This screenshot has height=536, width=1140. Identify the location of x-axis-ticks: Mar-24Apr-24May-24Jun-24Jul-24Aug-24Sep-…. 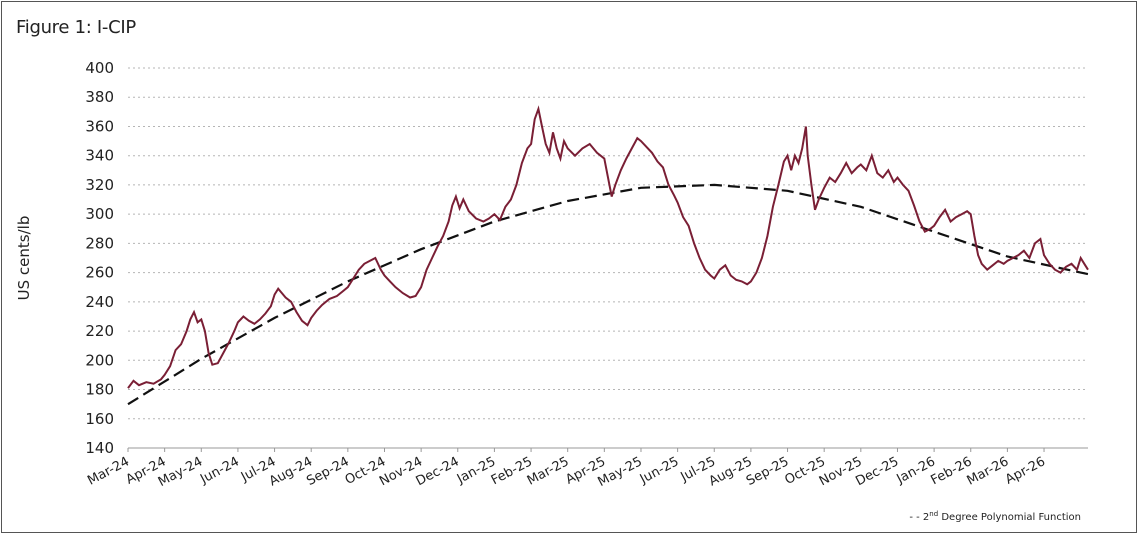
(566, 469).